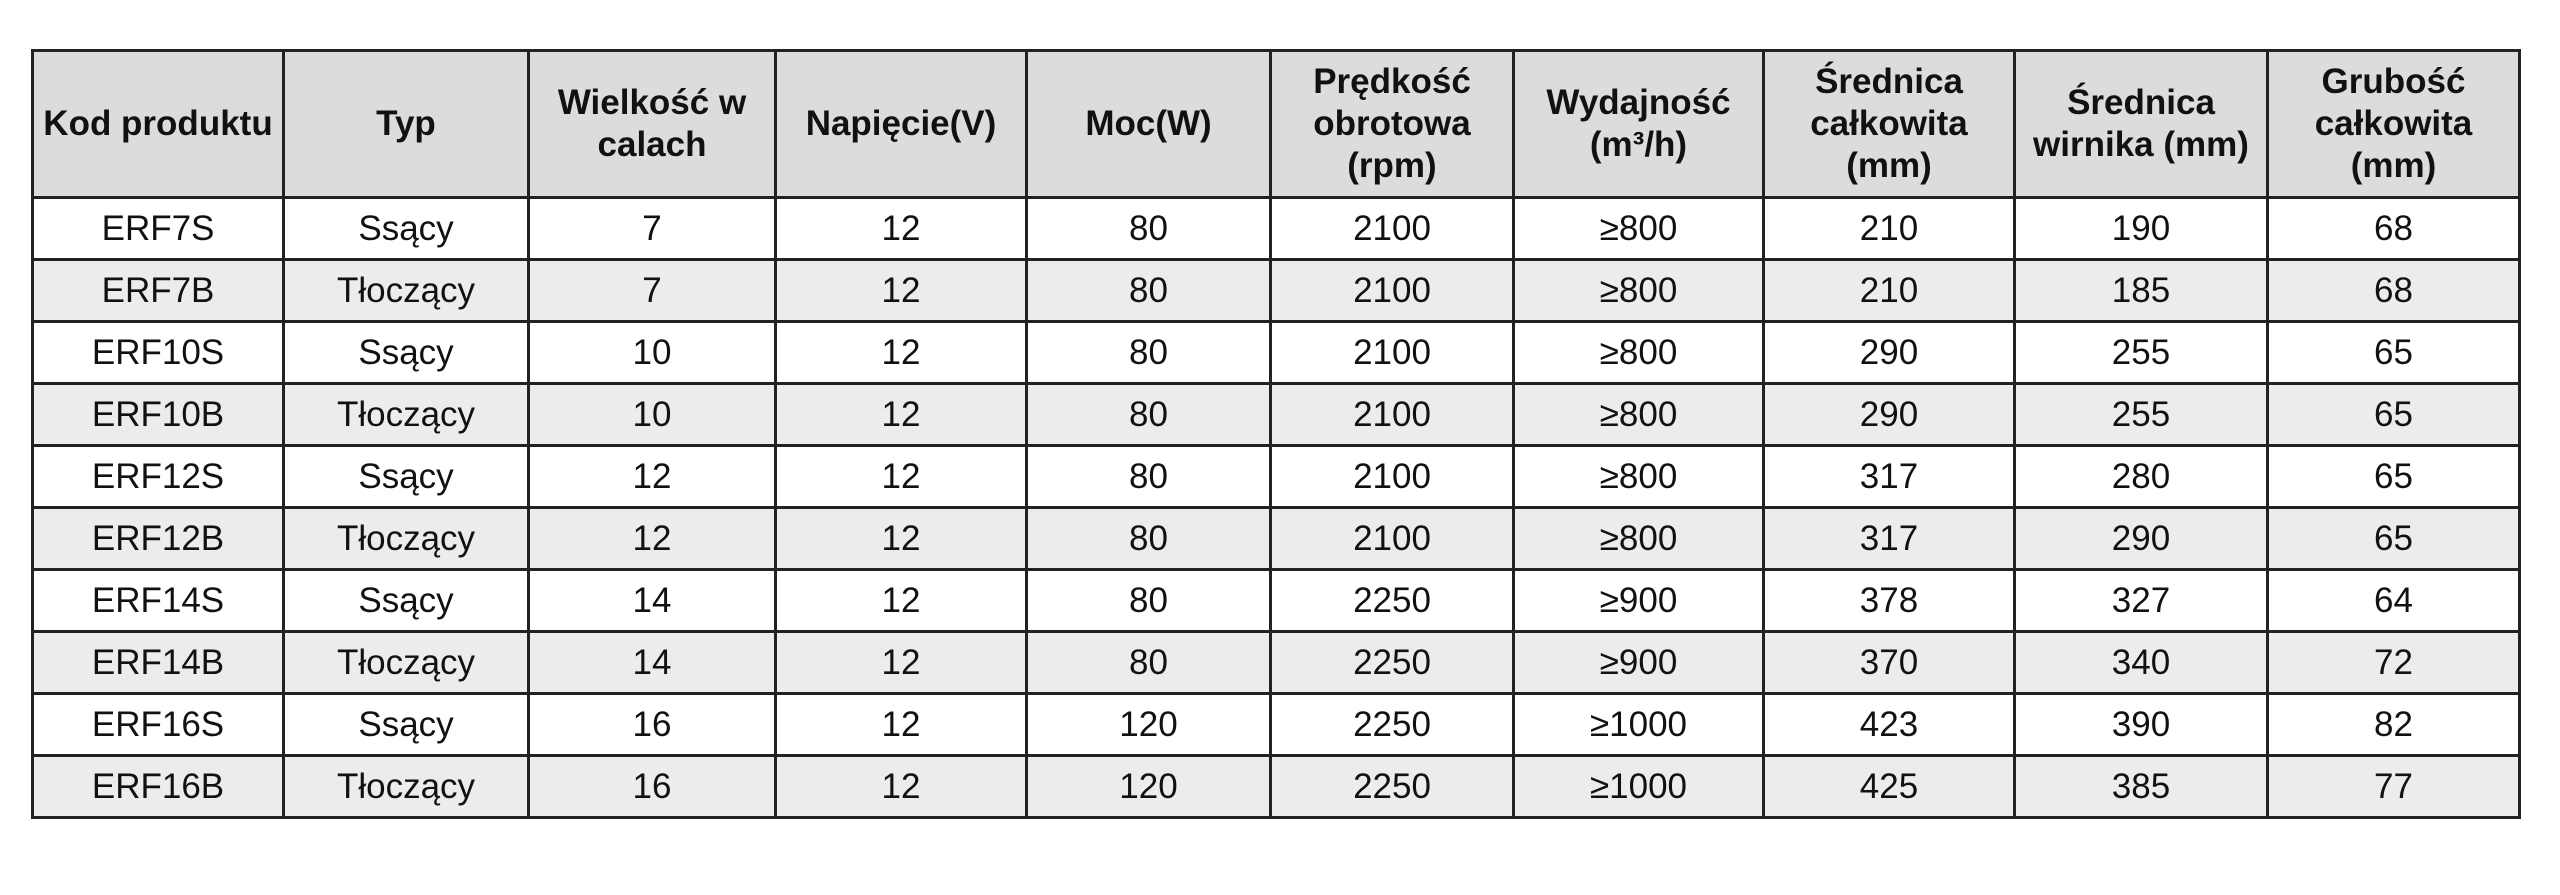 Image resolution: width=2560 pixels, height=895 pixels. What do you see at coordinates (1889, 538) in the screenshot?
I see `table-cell: 317` at bounding box center [1889, 538].